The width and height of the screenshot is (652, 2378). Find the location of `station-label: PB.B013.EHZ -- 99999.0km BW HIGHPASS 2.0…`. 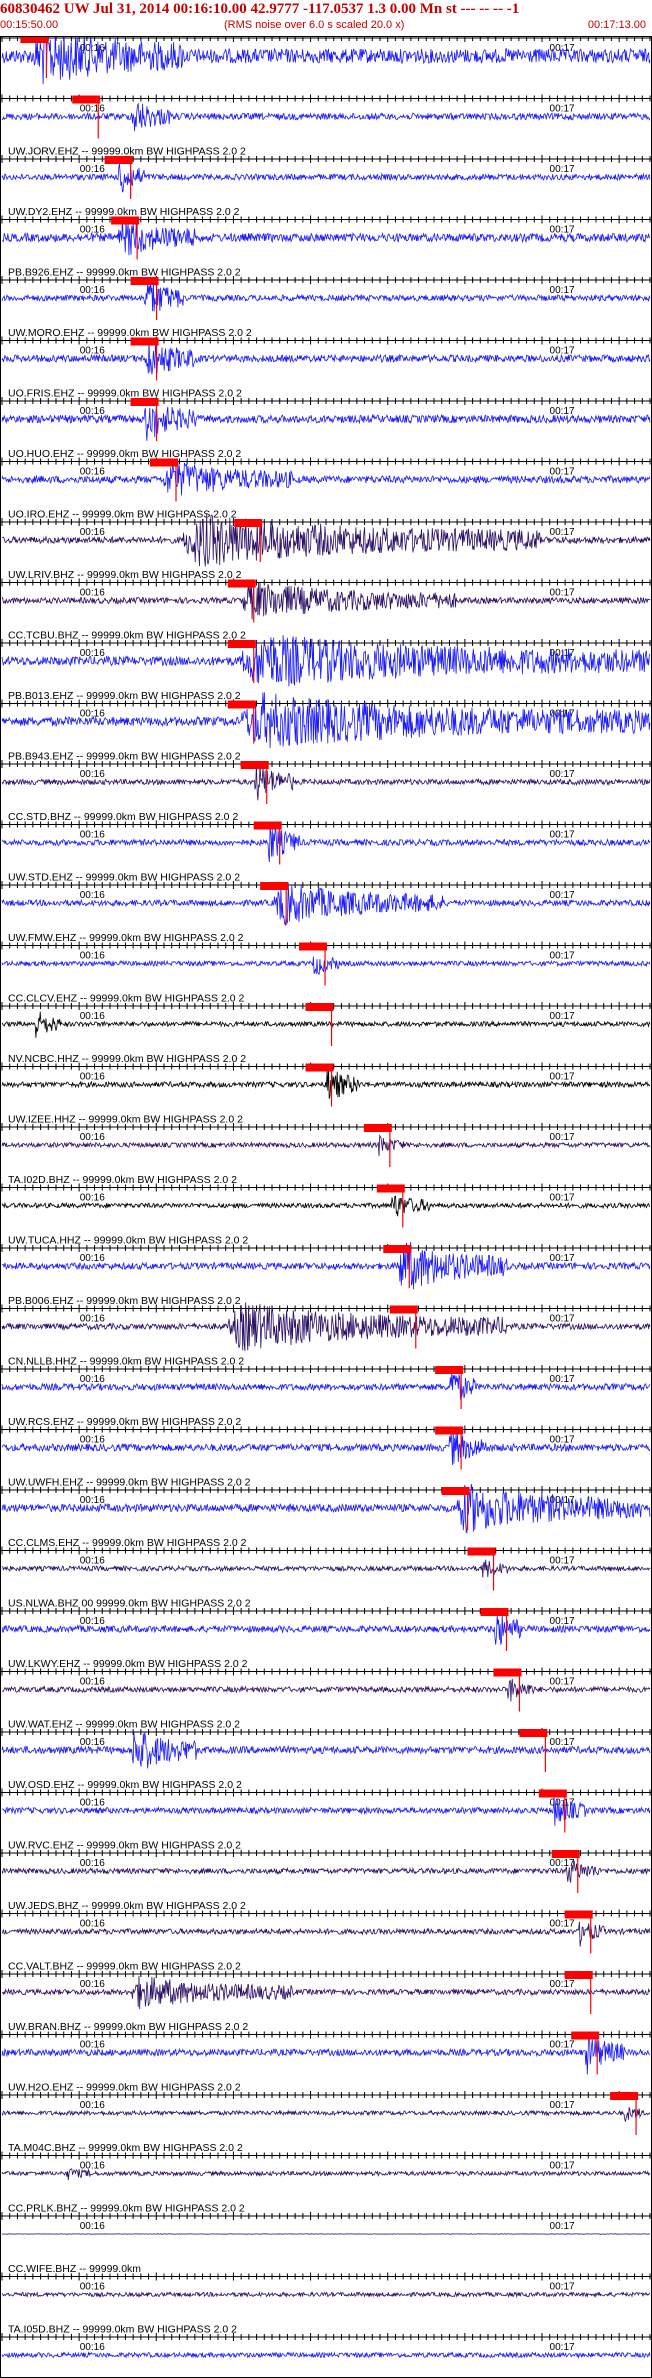

station-label: PB.B013.EHZ -- 99999.0km BW HIGHPASS 2.0… is located at coordinates (124, 696).